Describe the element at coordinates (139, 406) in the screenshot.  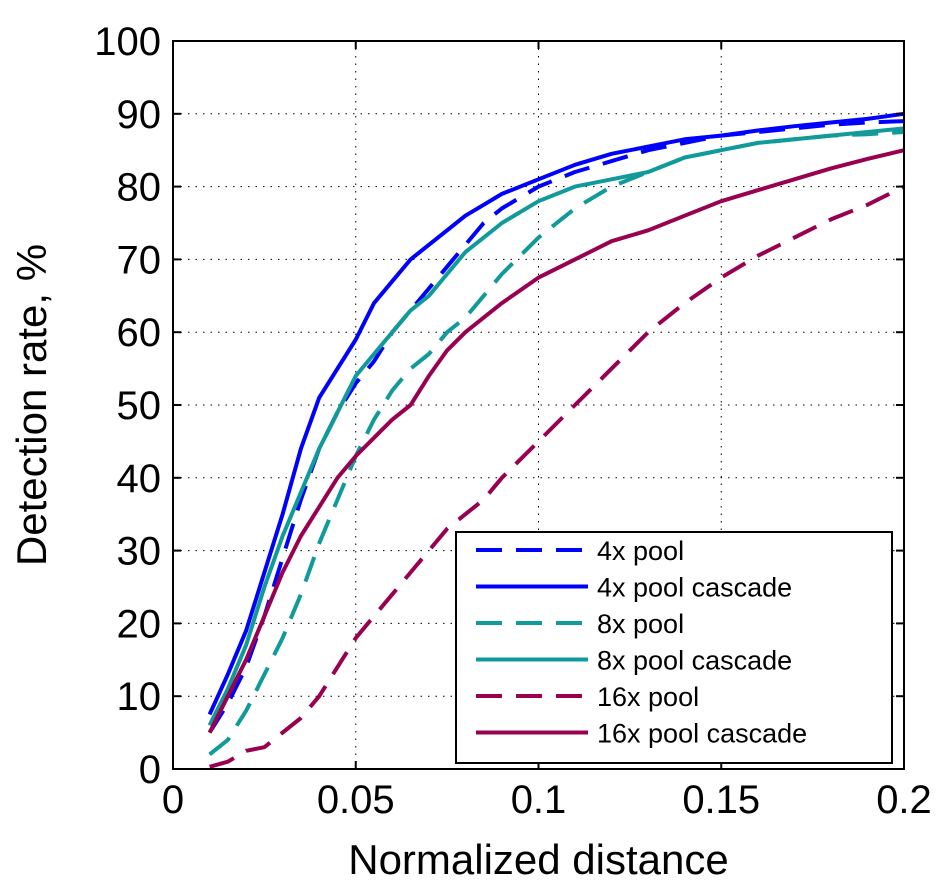
I see `y-tick-label: 50` at that location.